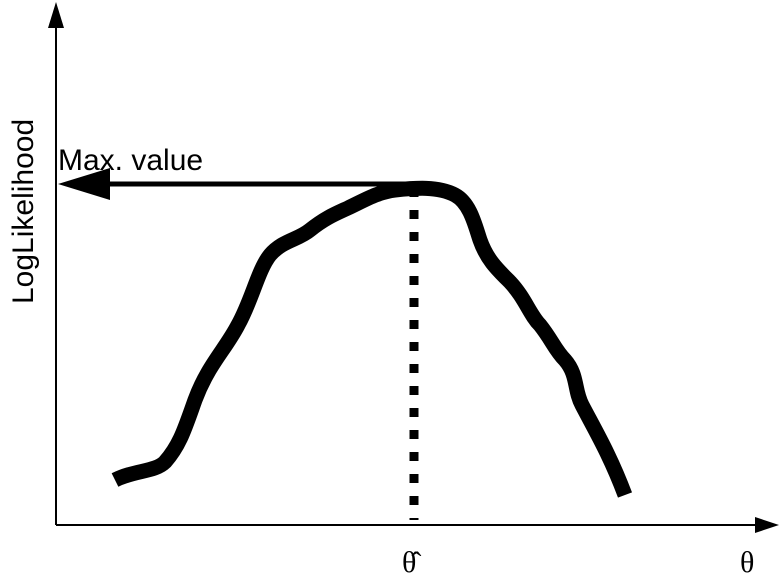 The width and height of the screenshot is (781, 577). I want to click on max-value-arrow, so click(239, 184).